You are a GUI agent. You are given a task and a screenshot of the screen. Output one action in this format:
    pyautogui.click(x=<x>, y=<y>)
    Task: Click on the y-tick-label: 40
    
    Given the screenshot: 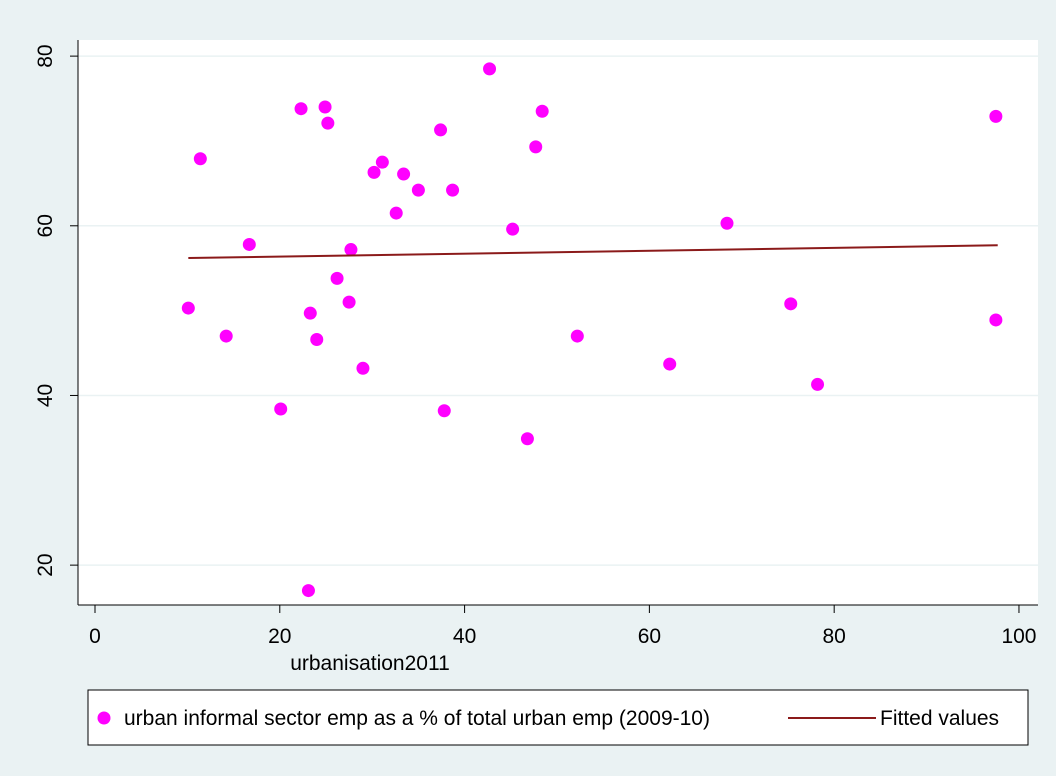 What is the action you would take?
    pyautogui.click(x=45, y=395)
    